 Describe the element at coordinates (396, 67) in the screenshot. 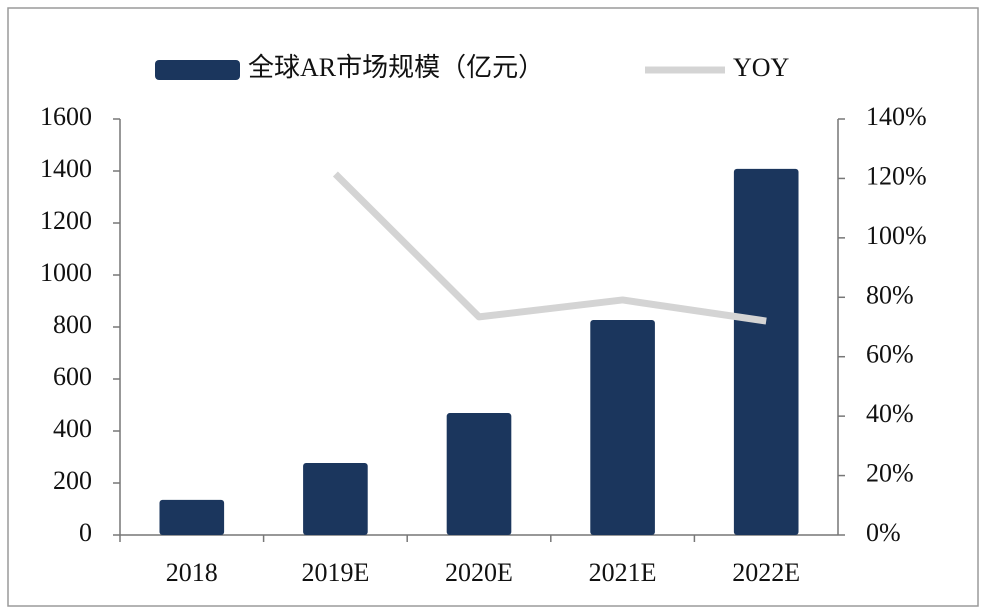

I see `legend-label: 全球AR市场规模（亿元）` at that location.